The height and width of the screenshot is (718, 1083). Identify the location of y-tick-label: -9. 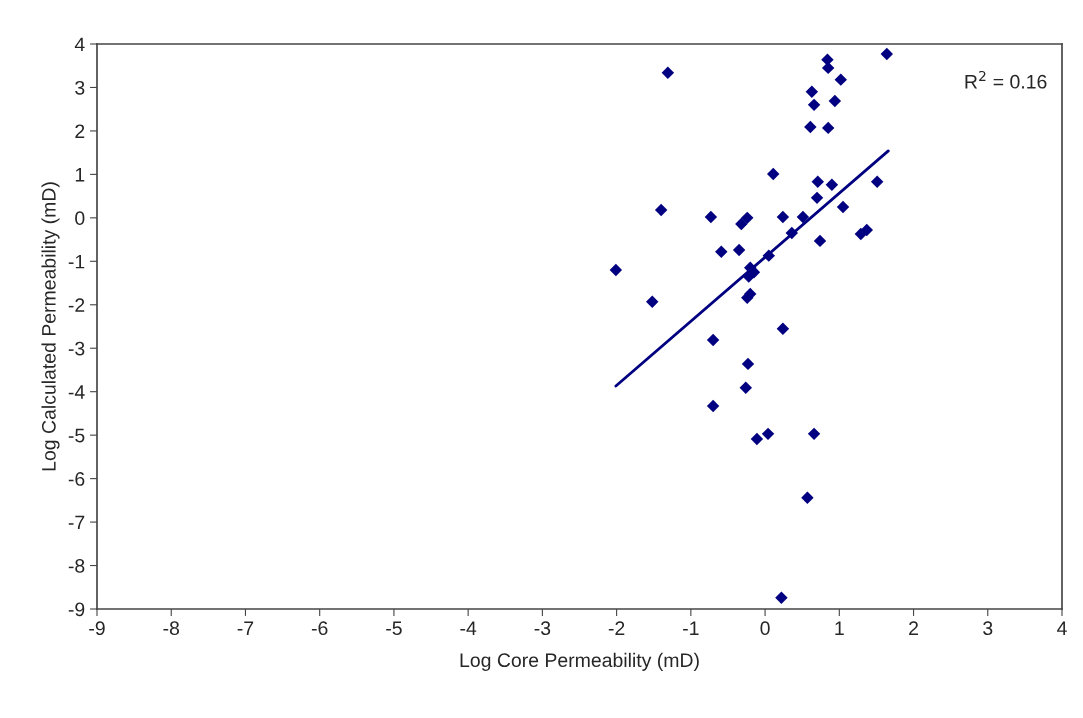
(76, 609).